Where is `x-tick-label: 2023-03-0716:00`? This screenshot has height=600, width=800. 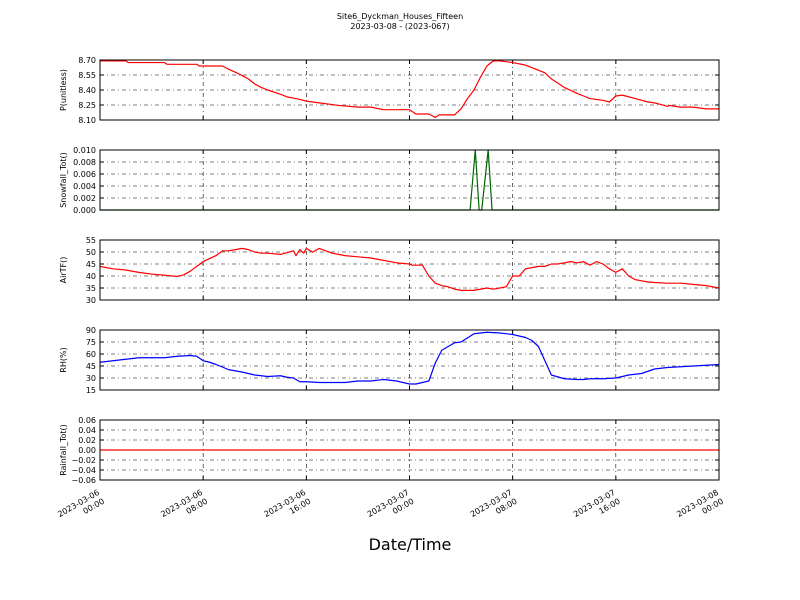 x-tick-label: 2023-03-0716:00 is located at coordinates (597, 508).